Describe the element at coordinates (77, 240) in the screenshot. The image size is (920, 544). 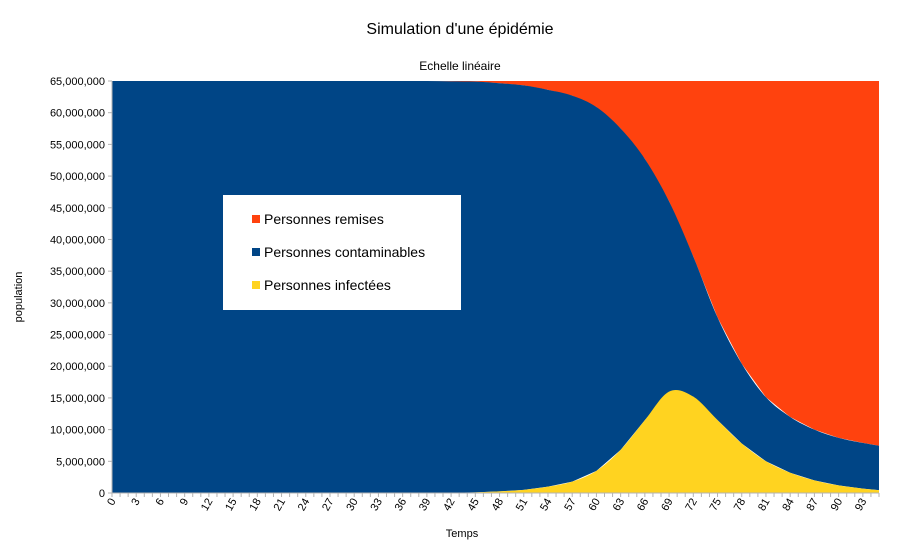
I see `y-tick-label: 40,000,000` at that location.